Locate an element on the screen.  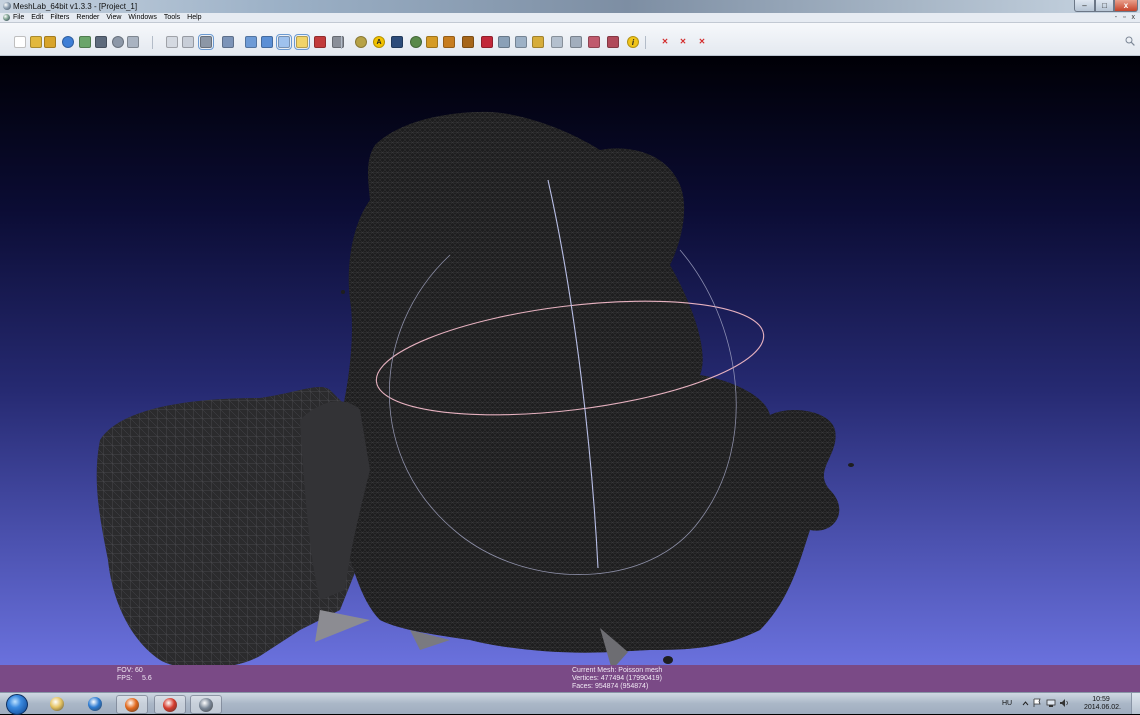
chrome-icon is located at coordinates (170, 705).